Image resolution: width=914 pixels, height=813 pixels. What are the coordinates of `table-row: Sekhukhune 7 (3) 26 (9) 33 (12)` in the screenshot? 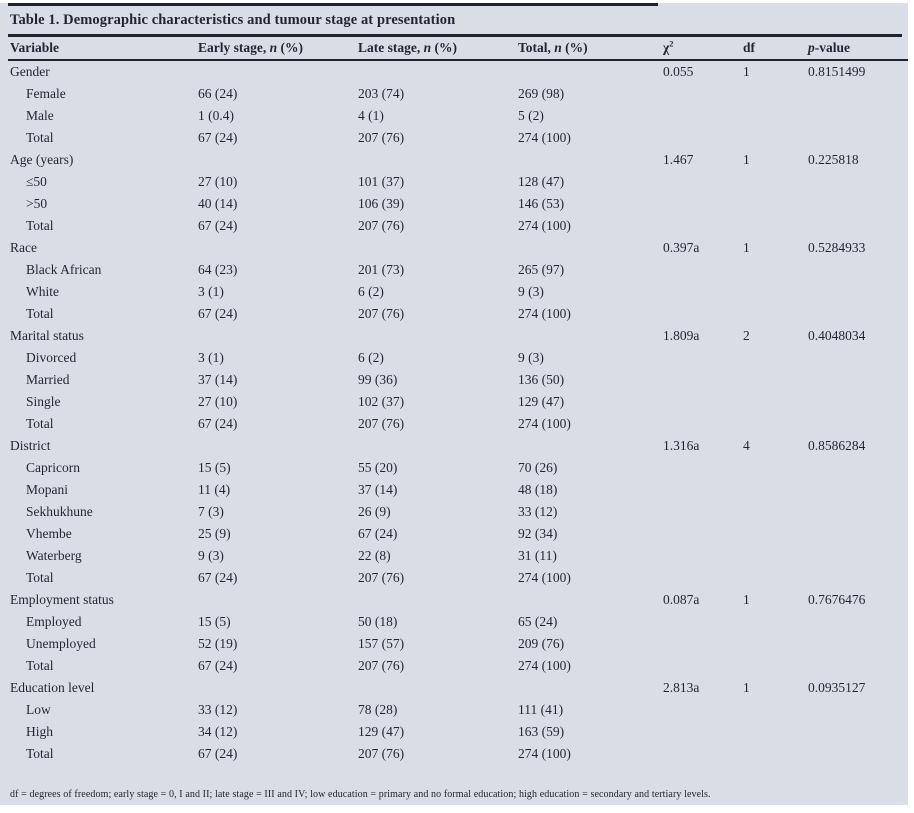 It's located at (458, 512).